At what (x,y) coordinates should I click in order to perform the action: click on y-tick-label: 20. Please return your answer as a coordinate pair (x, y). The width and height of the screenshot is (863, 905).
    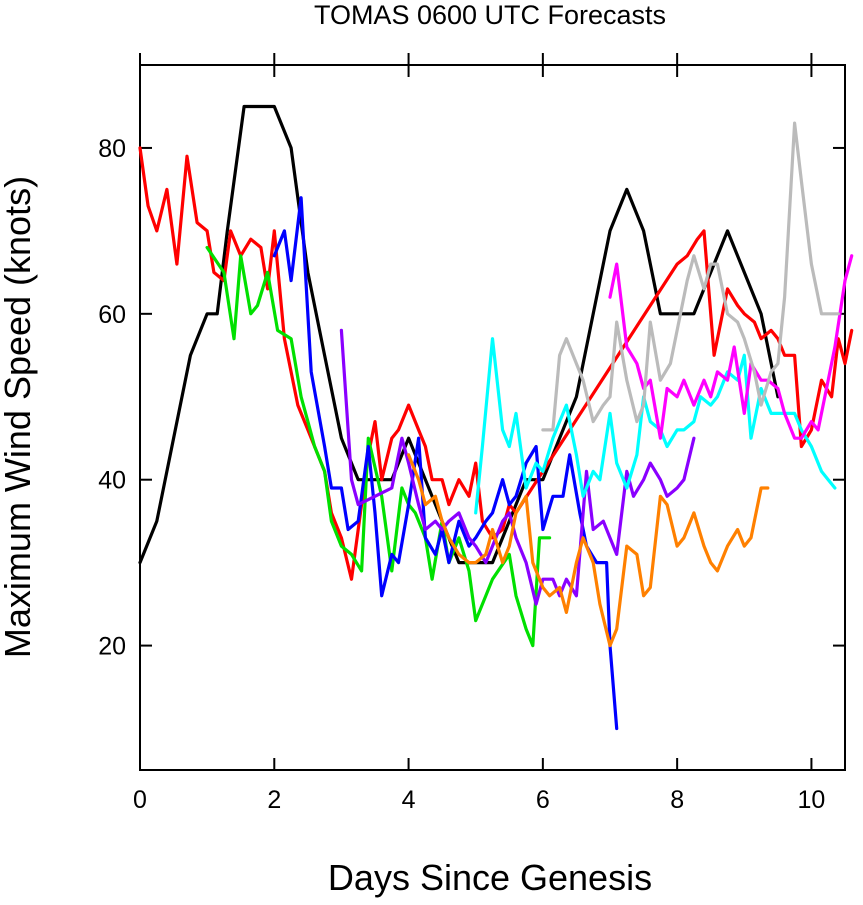
    Looking at the image, I should click on (112, 647).